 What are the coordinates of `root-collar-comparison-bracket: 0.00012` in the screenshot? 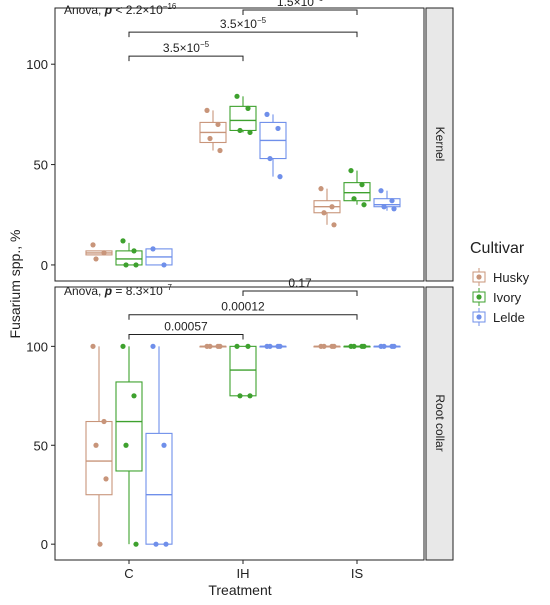 It's located at (243, 310).